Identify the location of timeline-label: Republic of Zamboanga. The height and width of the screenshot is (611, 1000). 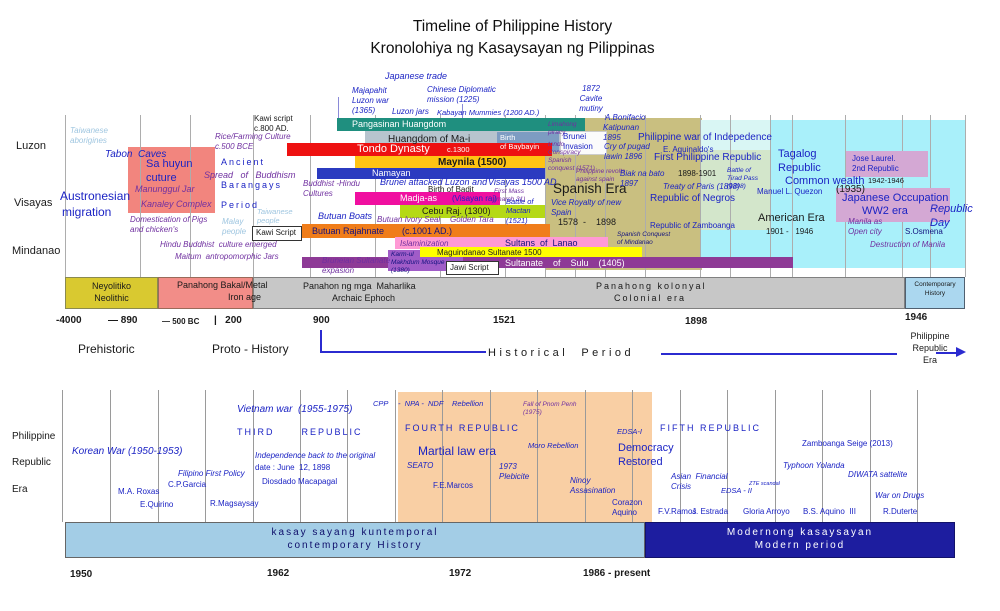
(692, 225).